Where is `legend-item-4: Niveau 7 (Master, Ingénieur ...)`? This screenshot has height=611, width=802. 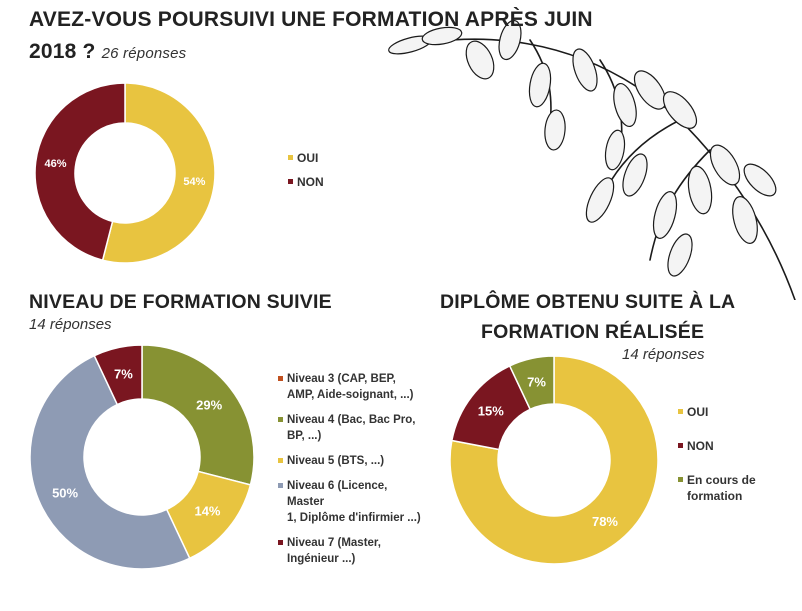
legend-item-4: Niveau 7 (Master, Ingénieur ...) is located at coordinates (350, 551).